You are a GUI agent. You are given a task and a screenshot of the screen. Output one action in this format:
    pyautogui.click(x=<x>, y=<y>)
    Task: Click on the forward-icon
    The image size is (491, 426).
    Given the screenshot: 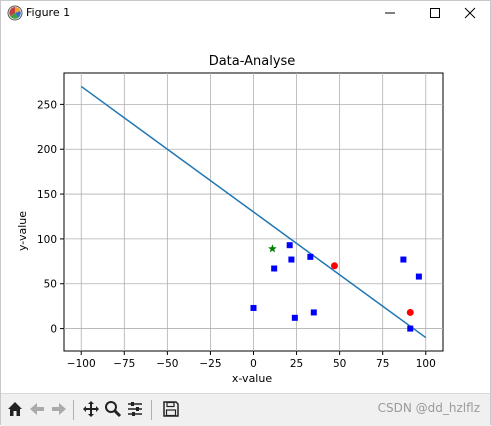 What is the action you would take?
    pyautogui.click(x=59, y=409)
    